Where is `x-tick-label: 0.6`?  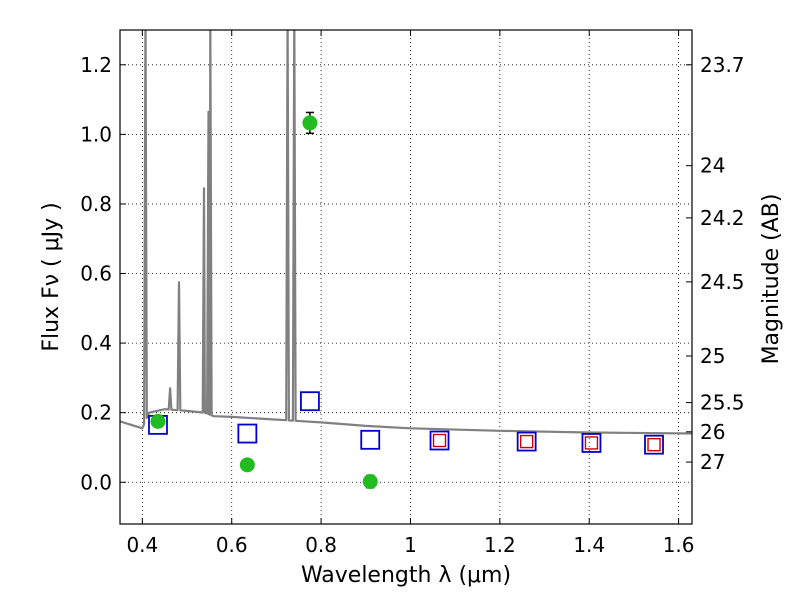
x-tick-label: 0.6 is located at coordinates (232, 545).